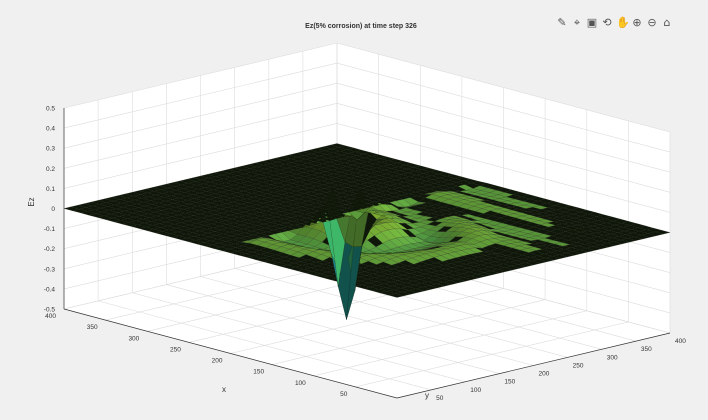 The image size is (708, 420). Describe the element at coordinates (623, 22) in the screenshot. I see `pan-icon: ✋` at that location.